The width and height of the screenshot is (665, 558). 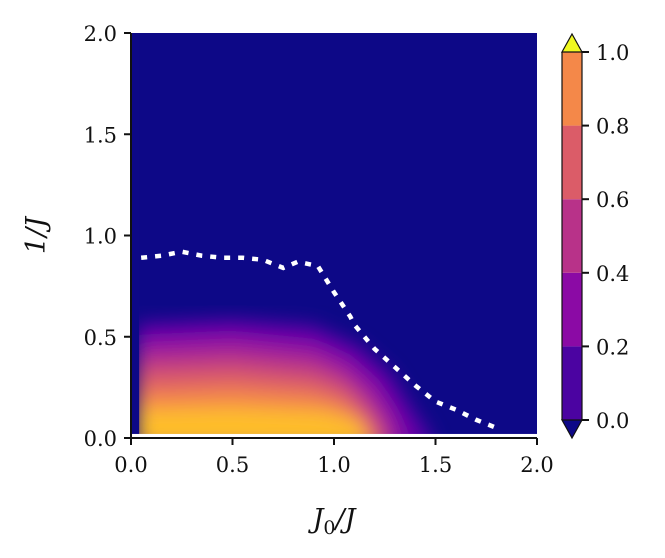 I want to click on x-tick-label: 1.0, so click(x=333, y=465).